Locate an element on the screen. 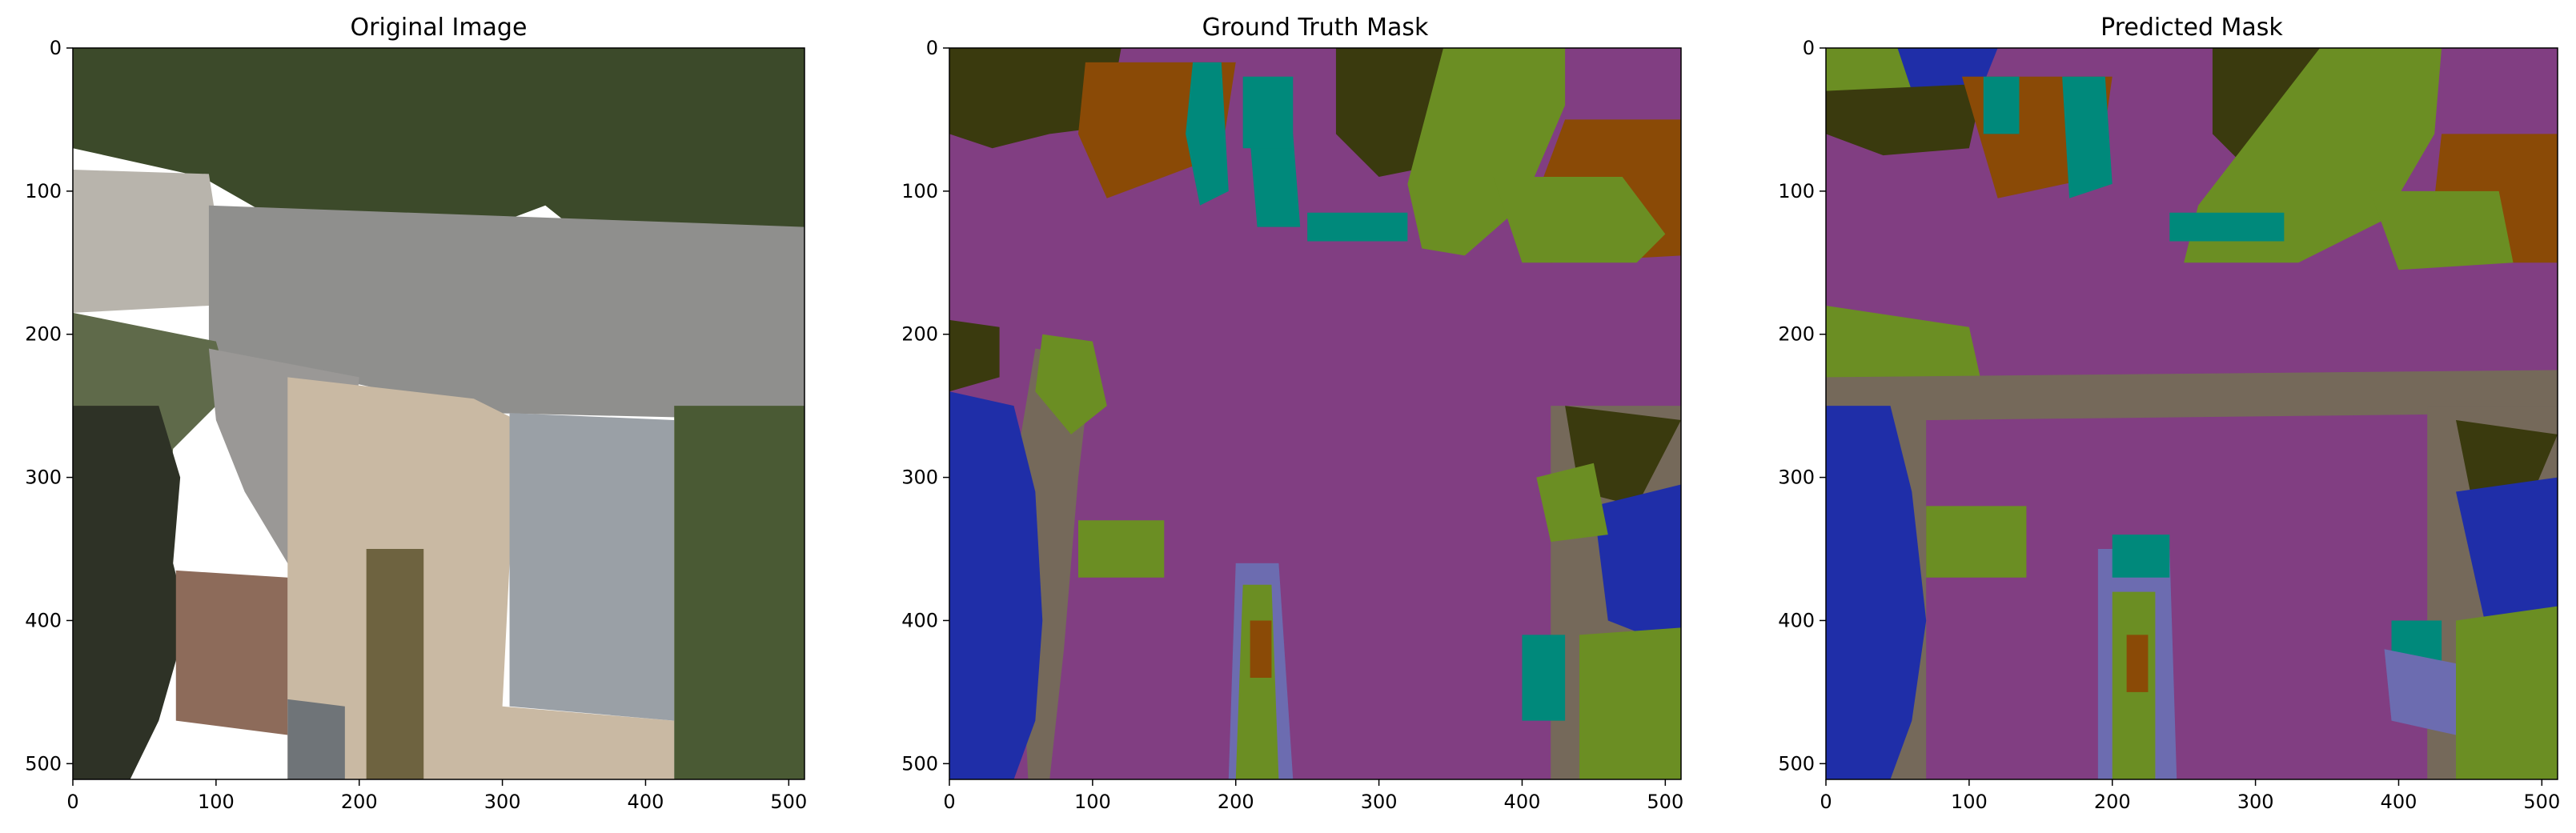  region-grey-blue-right is located at coordinates (2420, 692).